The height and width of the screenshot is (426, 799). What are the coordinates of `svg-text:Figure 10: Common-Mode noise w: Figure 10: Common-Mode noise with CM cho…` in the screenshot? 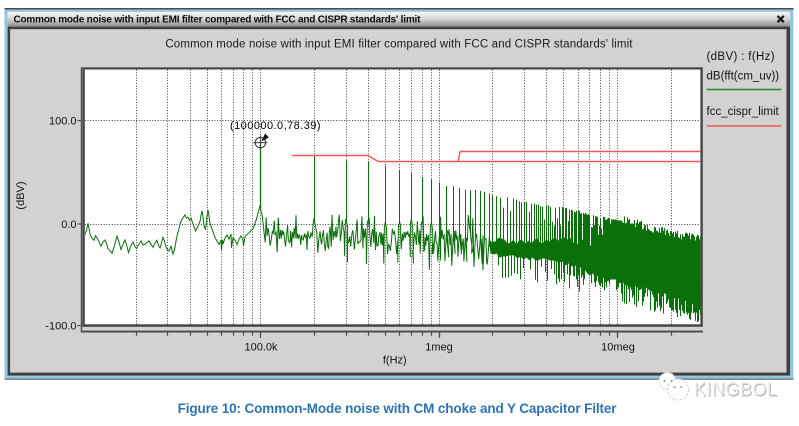 It's located at (398, 408).